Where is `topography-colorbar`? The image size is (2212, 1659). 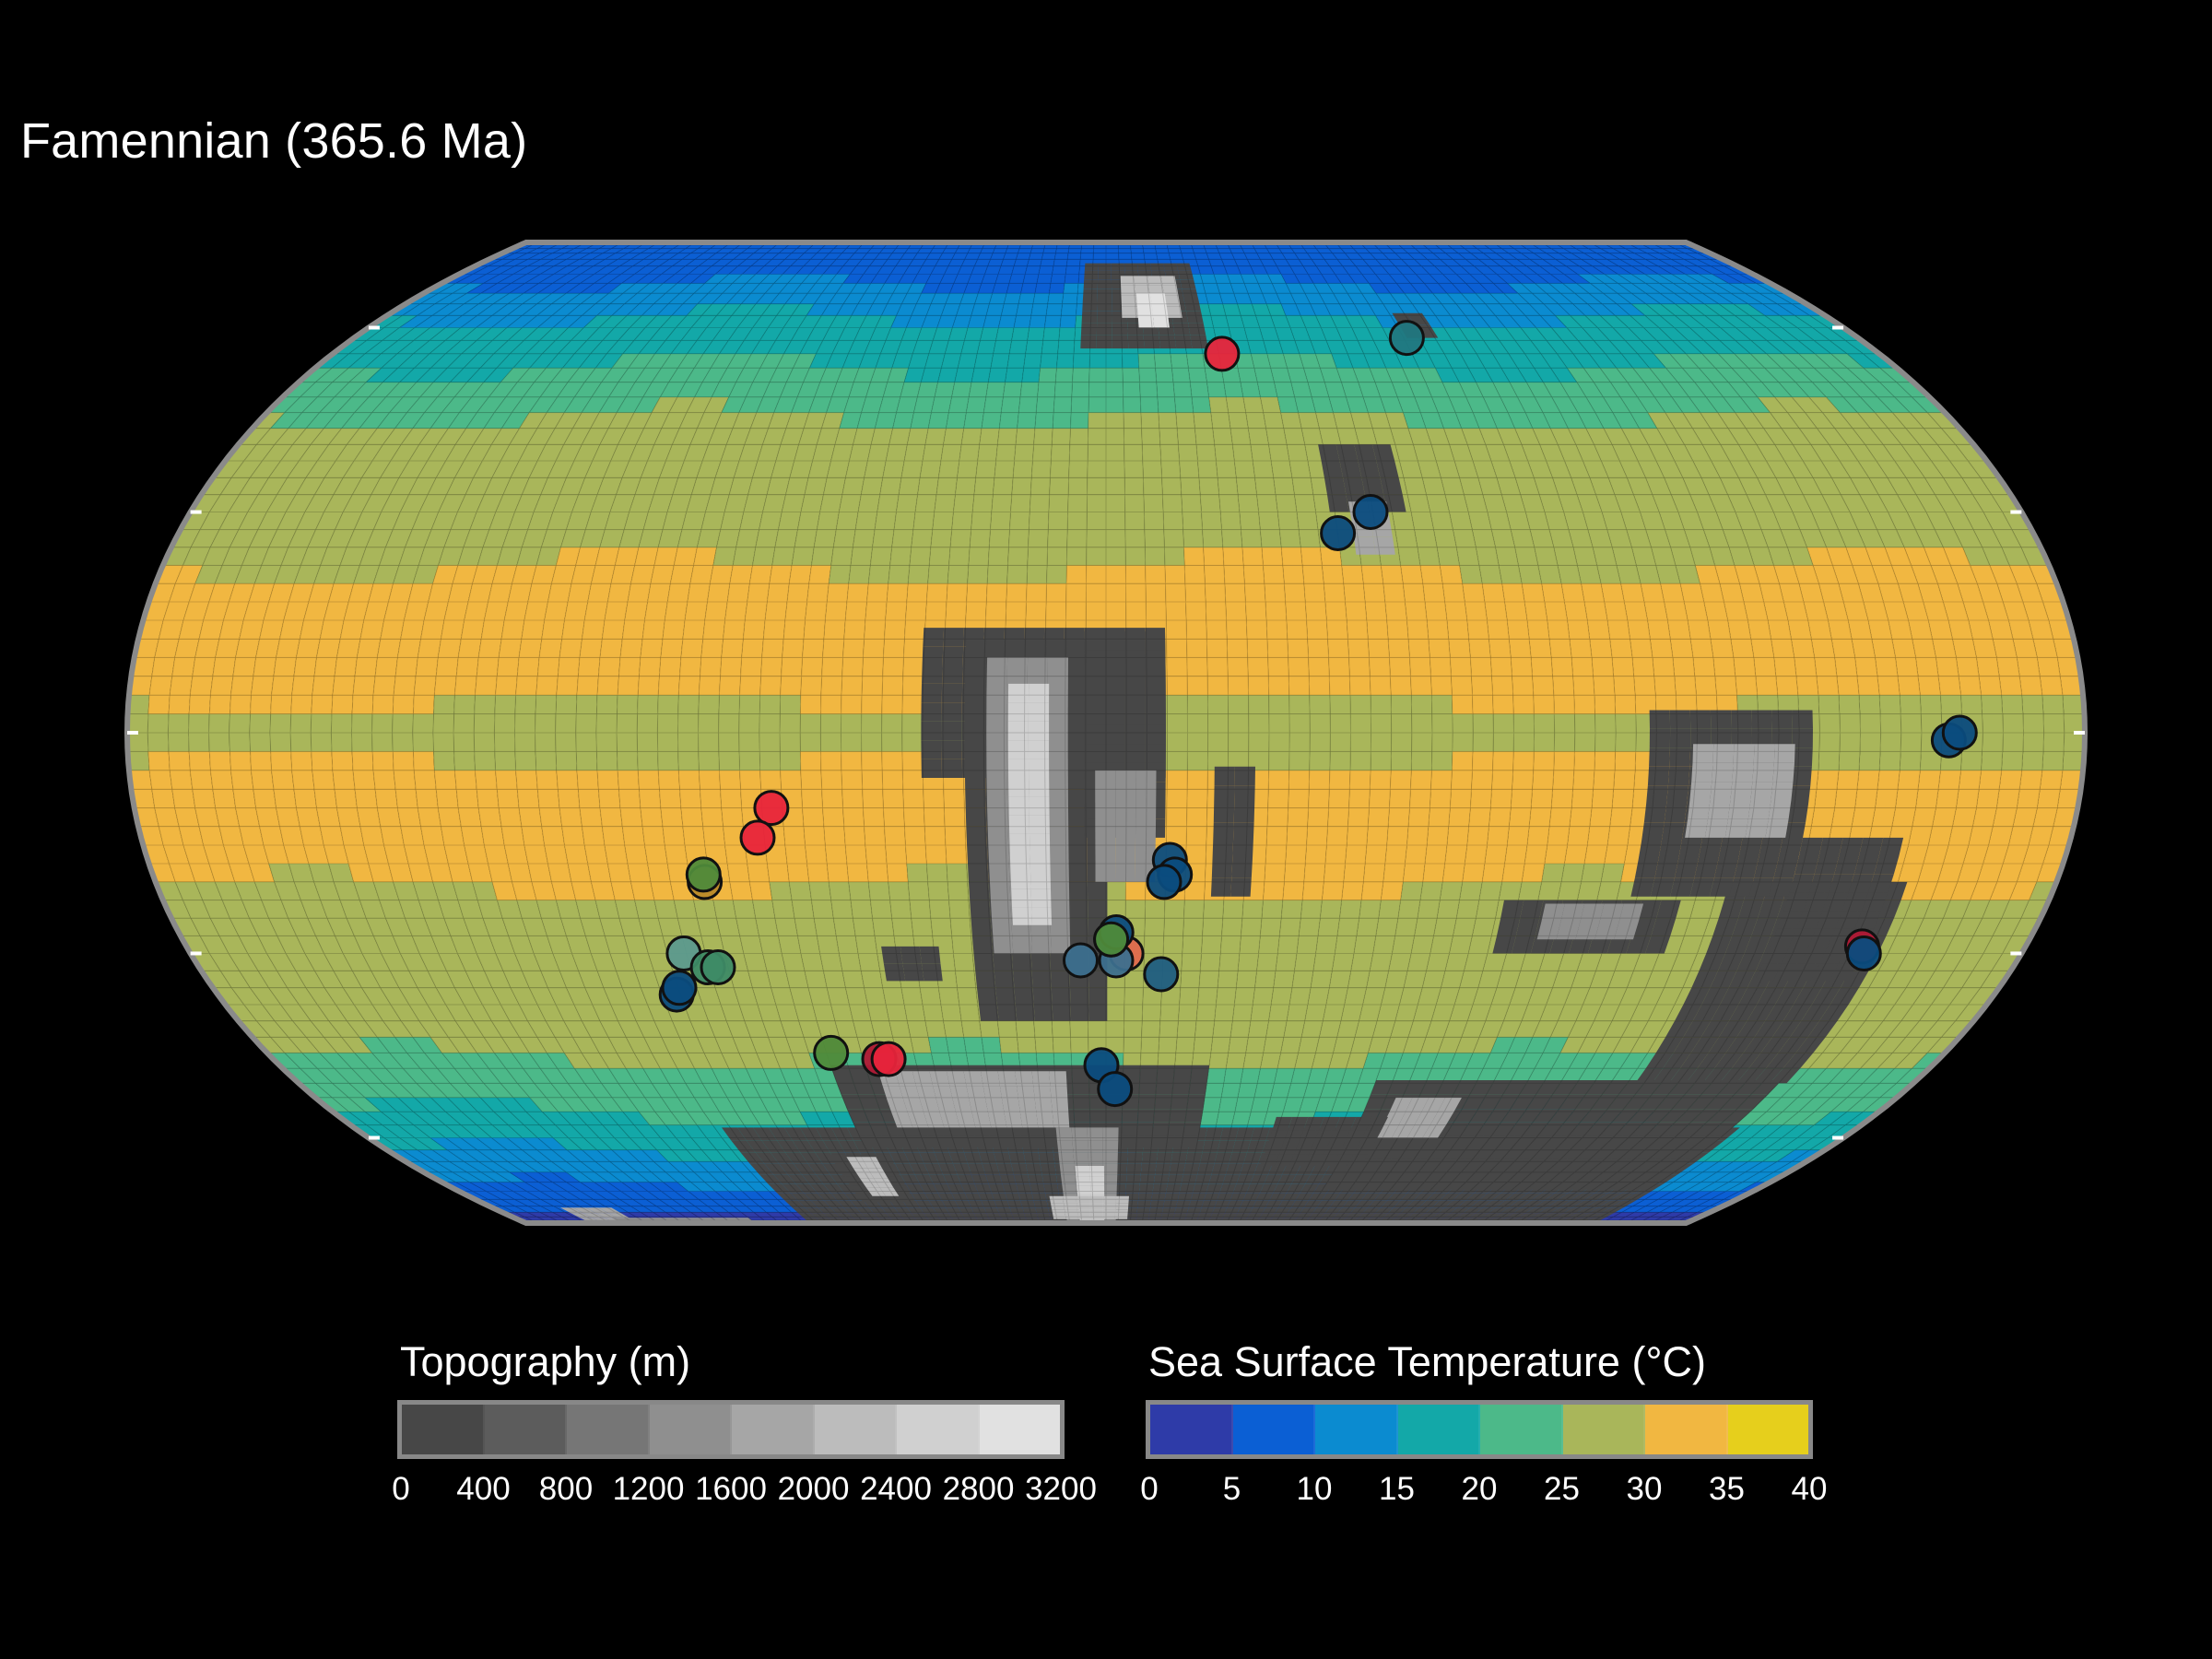 topography-colorbar is located at coordinates (731, 1429).